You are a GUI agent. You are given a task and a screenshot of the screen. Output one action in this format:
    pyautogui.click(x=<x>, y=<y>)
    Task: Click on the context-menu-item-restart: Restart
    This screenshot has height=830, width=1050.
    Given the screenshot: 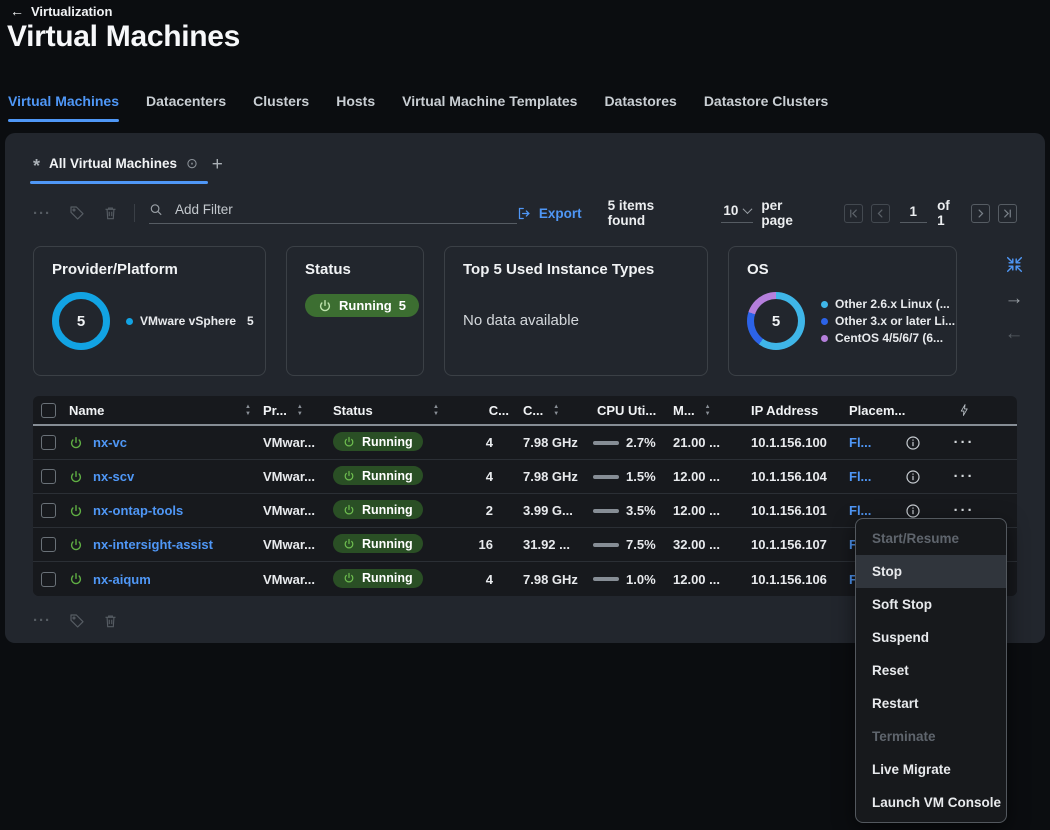 What is the action you would take?
    pyautogui.click(x=895, y=703)
    